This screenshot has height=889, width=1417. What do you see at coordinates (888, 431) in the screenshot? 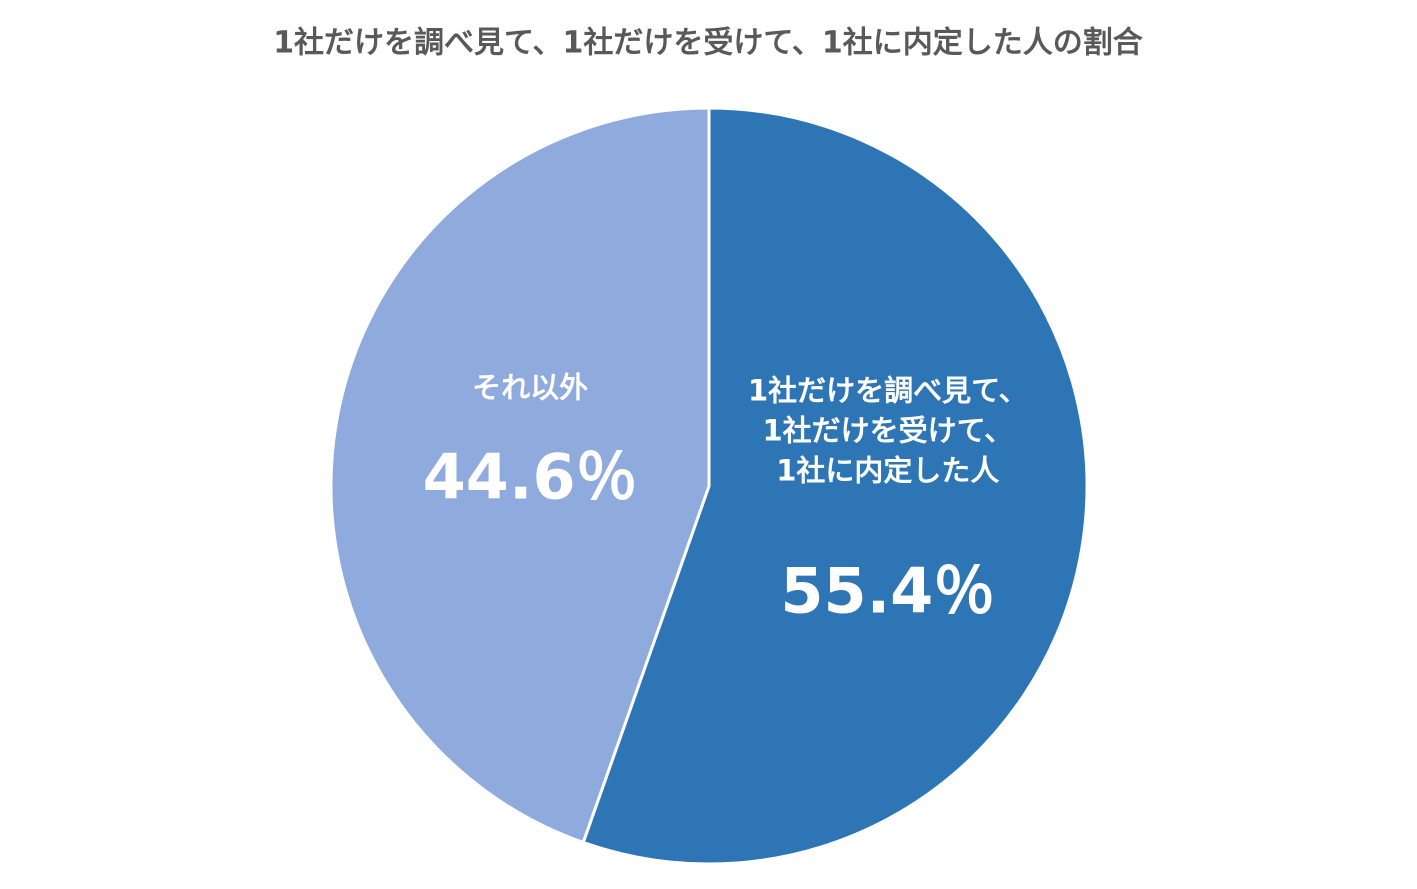
I see `slice-name: 1社だけを調べ見て、 1社だけを受けて、 1社に内定した人` at bounding box center [888, 431].